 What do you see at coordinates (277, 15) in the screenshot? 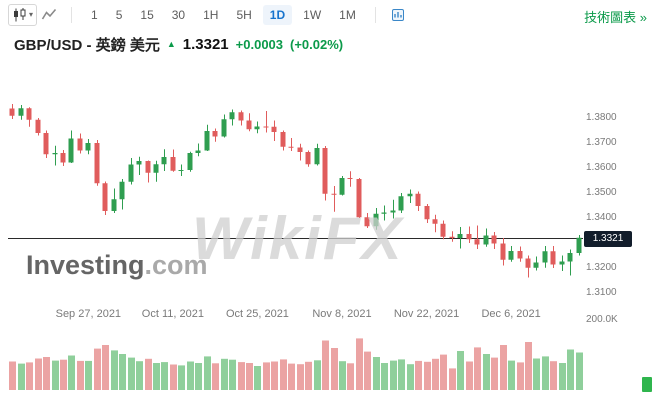
I see `timeframe-1d-button: 1D` at bounding box center [277, 15].